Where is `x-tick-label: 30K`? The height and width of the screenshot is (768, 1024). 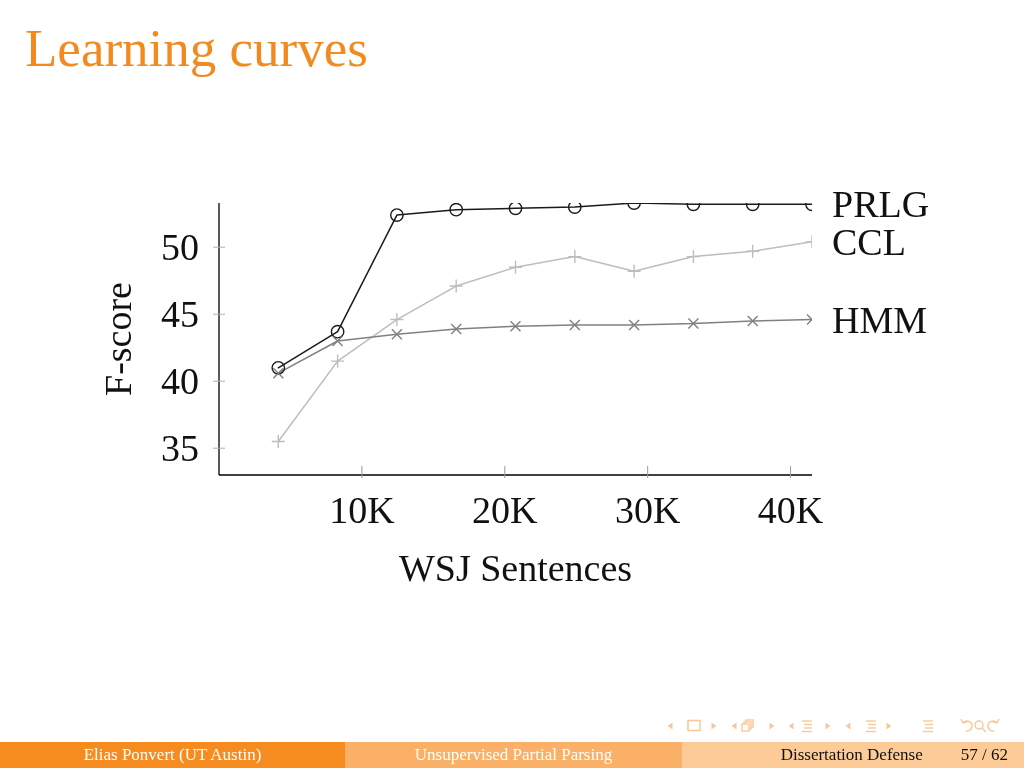 x-tick-label: 30K is located at coordinates (647, 510).